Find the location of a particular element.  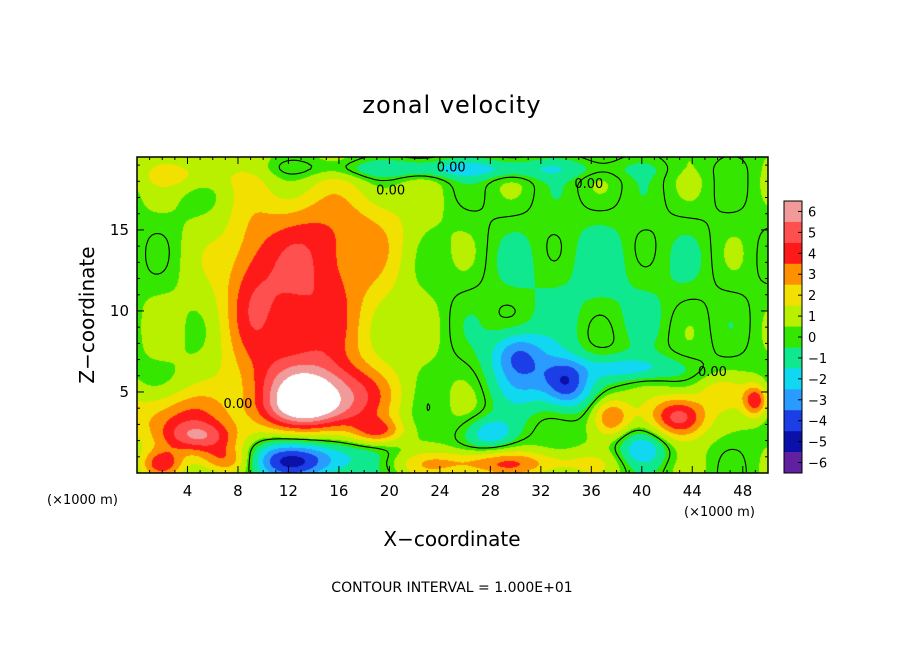

x-tick-label: 20 is located at coordinates (389, 491).